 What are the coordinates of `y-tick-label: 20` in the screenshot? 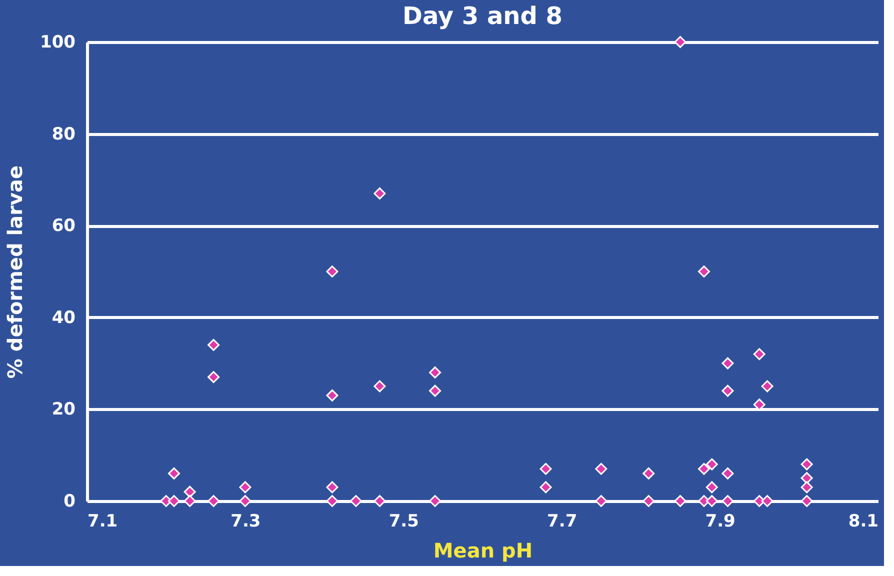 It's located at (64, 410).